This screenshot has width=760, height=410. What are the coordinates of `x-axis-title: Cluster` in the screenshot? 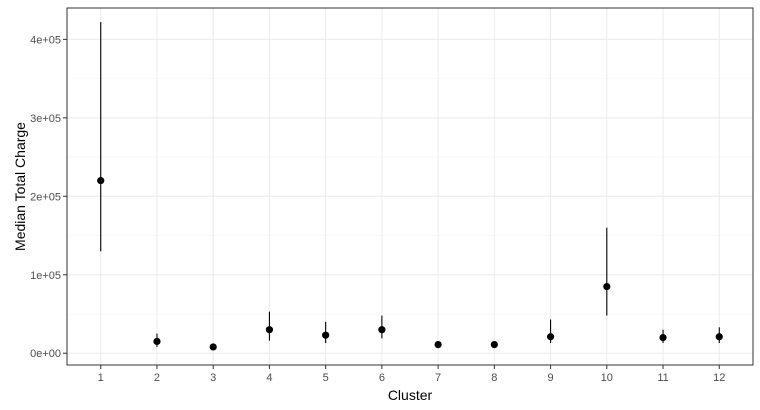 It's located at (410, 395).